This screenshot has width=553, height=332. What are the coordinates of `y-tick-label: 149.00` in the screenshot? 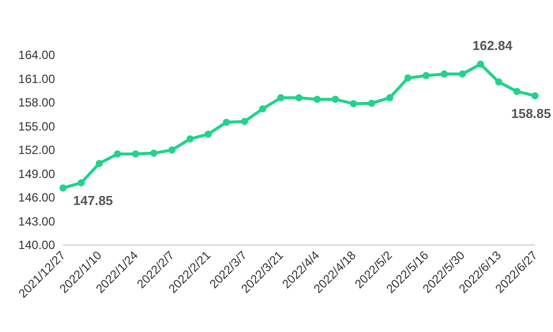 It's located at (37, 173).